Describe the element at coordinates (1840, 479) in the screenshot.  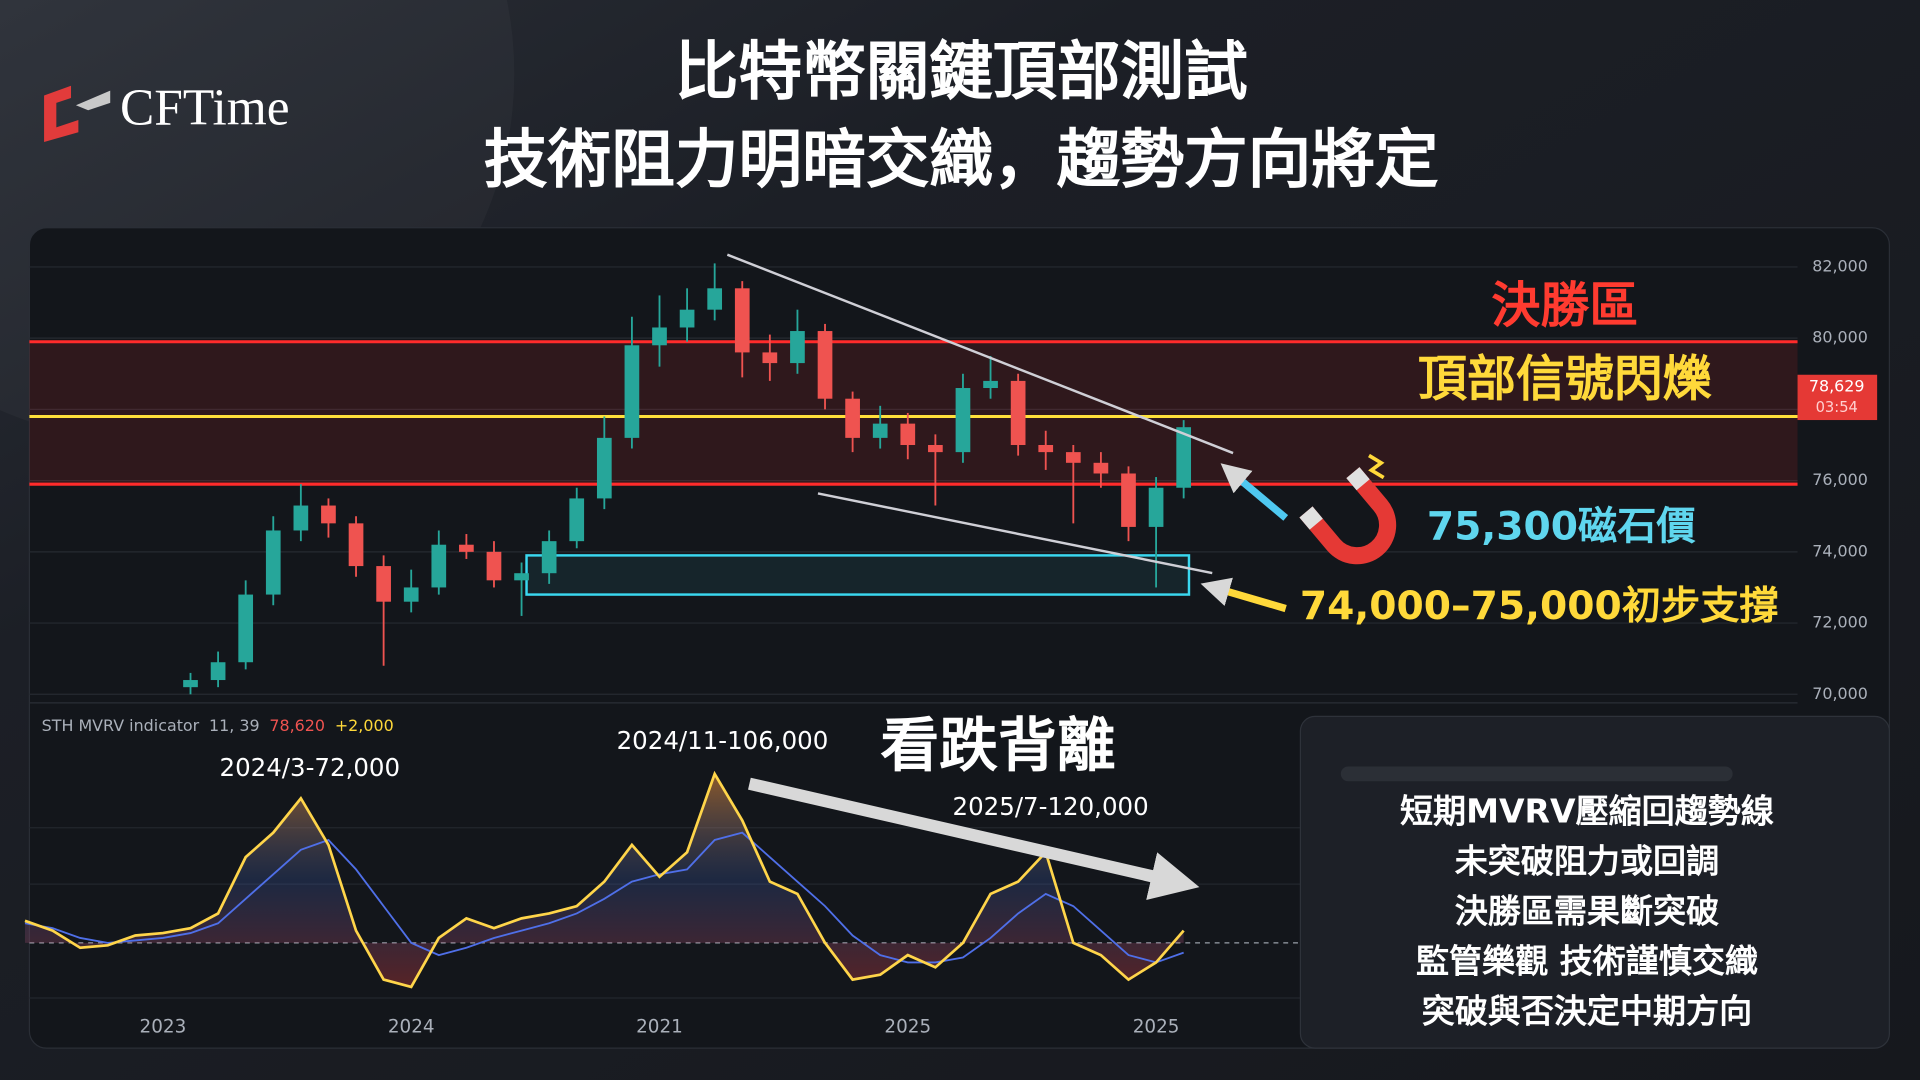
I see `y-tick-label: 76,000` at that location.